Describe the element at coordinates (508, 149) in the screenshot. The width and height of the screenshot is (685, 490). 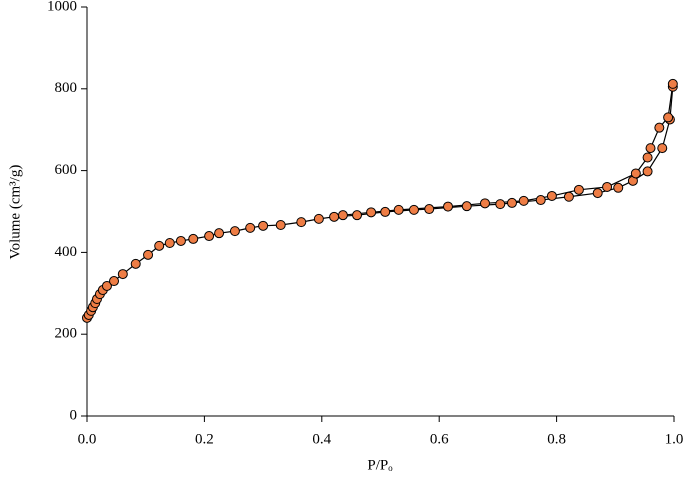
I see `isotherm-line` at that location.